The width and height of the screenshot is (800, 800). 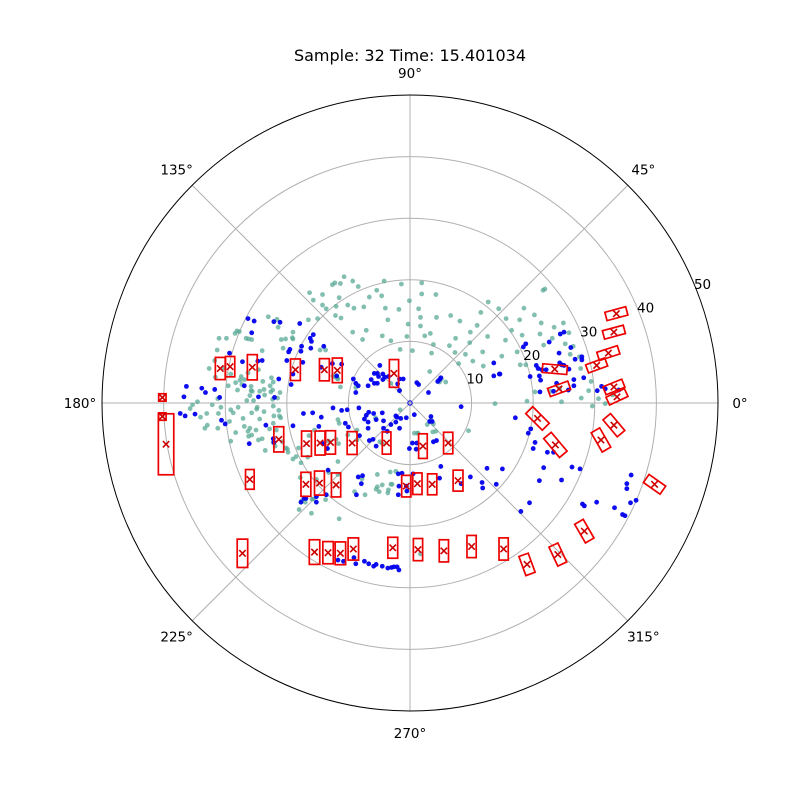 I want to click on angle-tick-label: 225°, so click(x=176, y=637).